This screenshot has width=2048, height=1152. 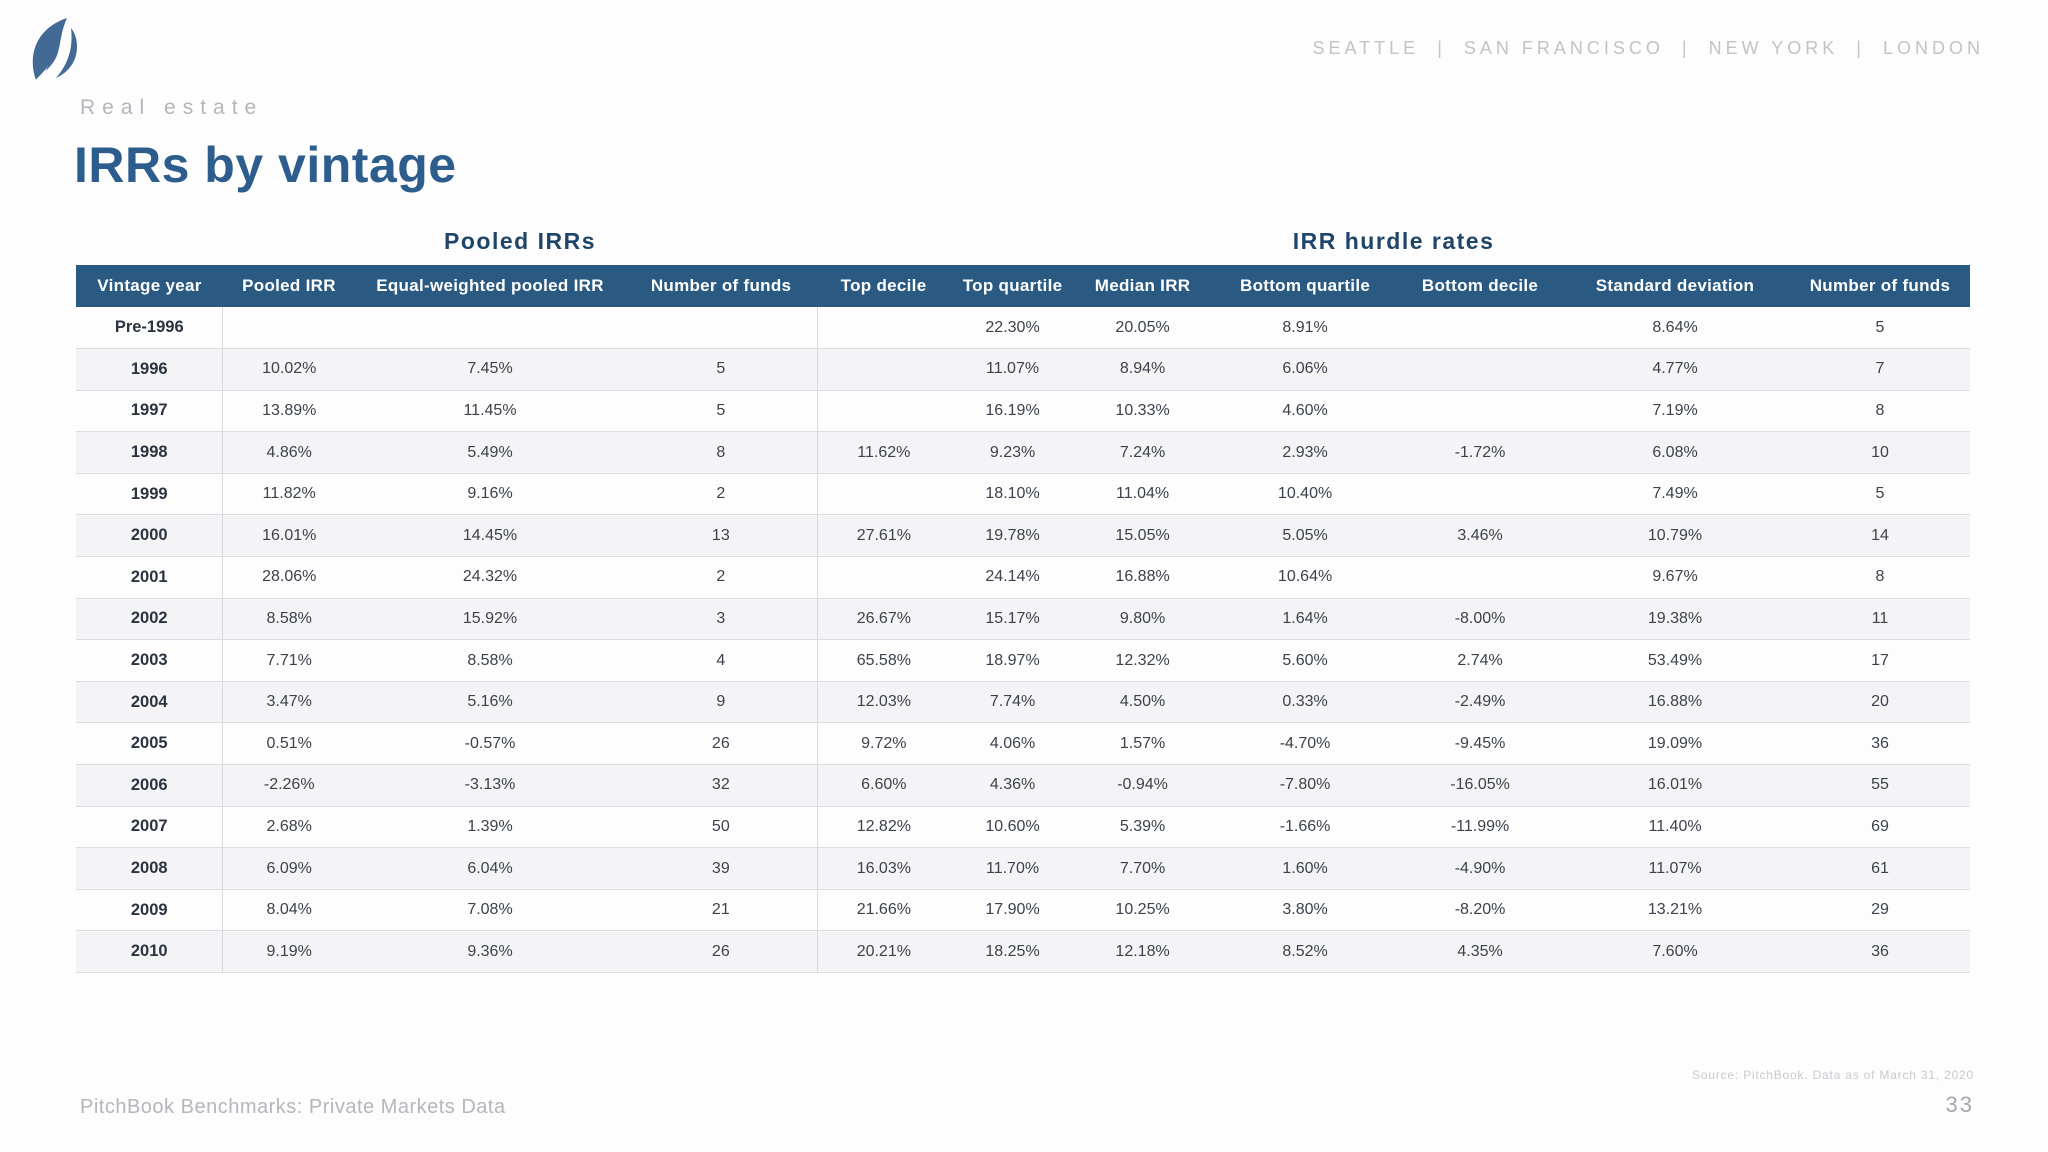 I want to click on value-cell: 4.60%, so click(x=1305, y=411).